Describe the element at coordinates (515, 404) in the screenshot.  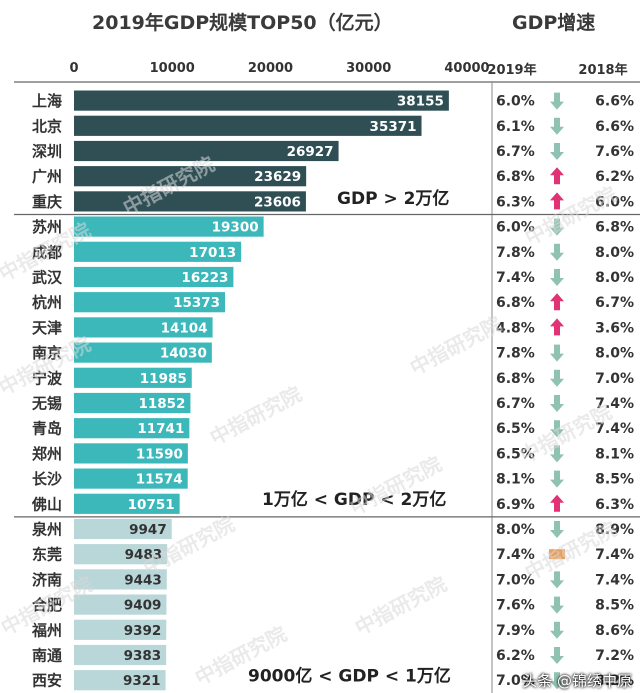
I see `growth-2019: 6.7%` at that location.